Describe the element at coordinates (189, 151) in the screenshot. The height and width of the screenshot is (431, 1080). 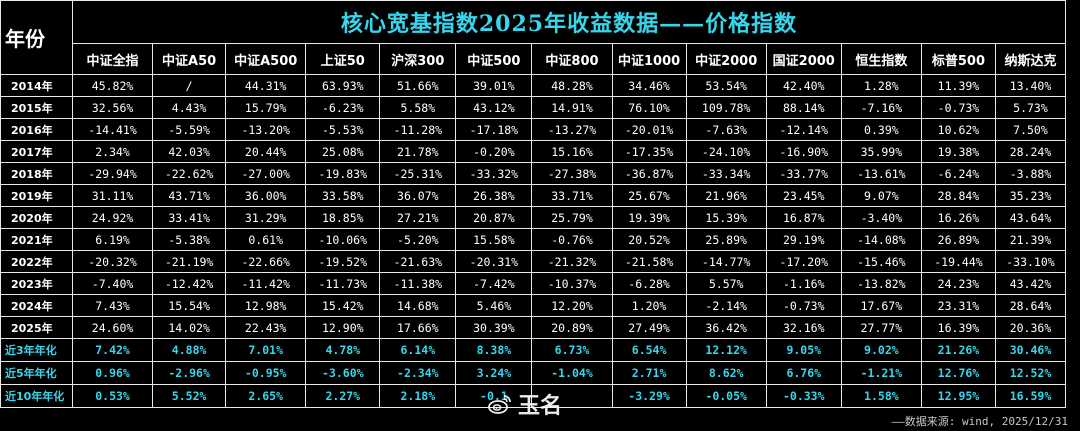
I see `return-cell: 42.03%` at that location.